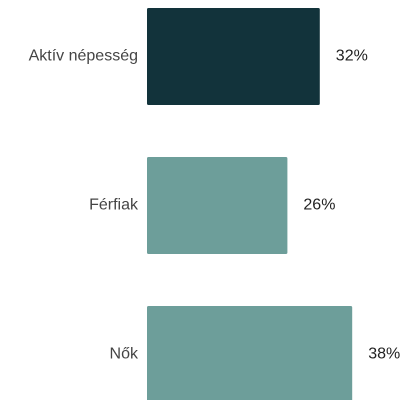  What do you see at coordinates (384, 354) in the screenshot?
I see `value-label: 38%` at bounding box center [384, 354].